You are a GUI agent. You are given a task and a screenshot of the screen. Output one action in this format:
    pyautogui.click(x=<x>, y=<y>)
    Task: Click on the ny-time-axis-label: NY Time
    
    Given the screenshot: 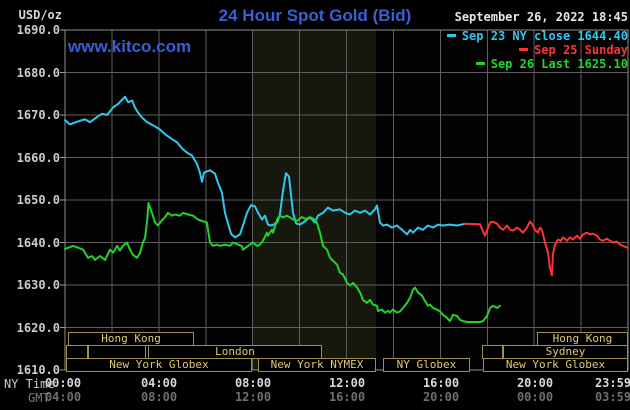 What is the action you would take?
    pyautogui.click(x=29, y=384)
    